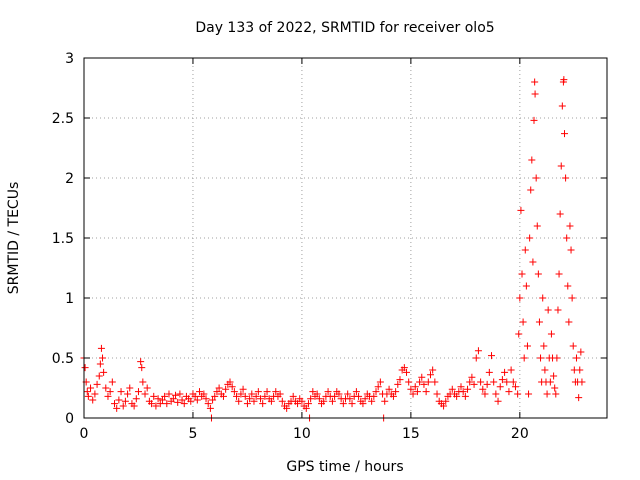 The image size is (640, 480). I want to click on y-tick-label: 0.5, so click(63, 359).